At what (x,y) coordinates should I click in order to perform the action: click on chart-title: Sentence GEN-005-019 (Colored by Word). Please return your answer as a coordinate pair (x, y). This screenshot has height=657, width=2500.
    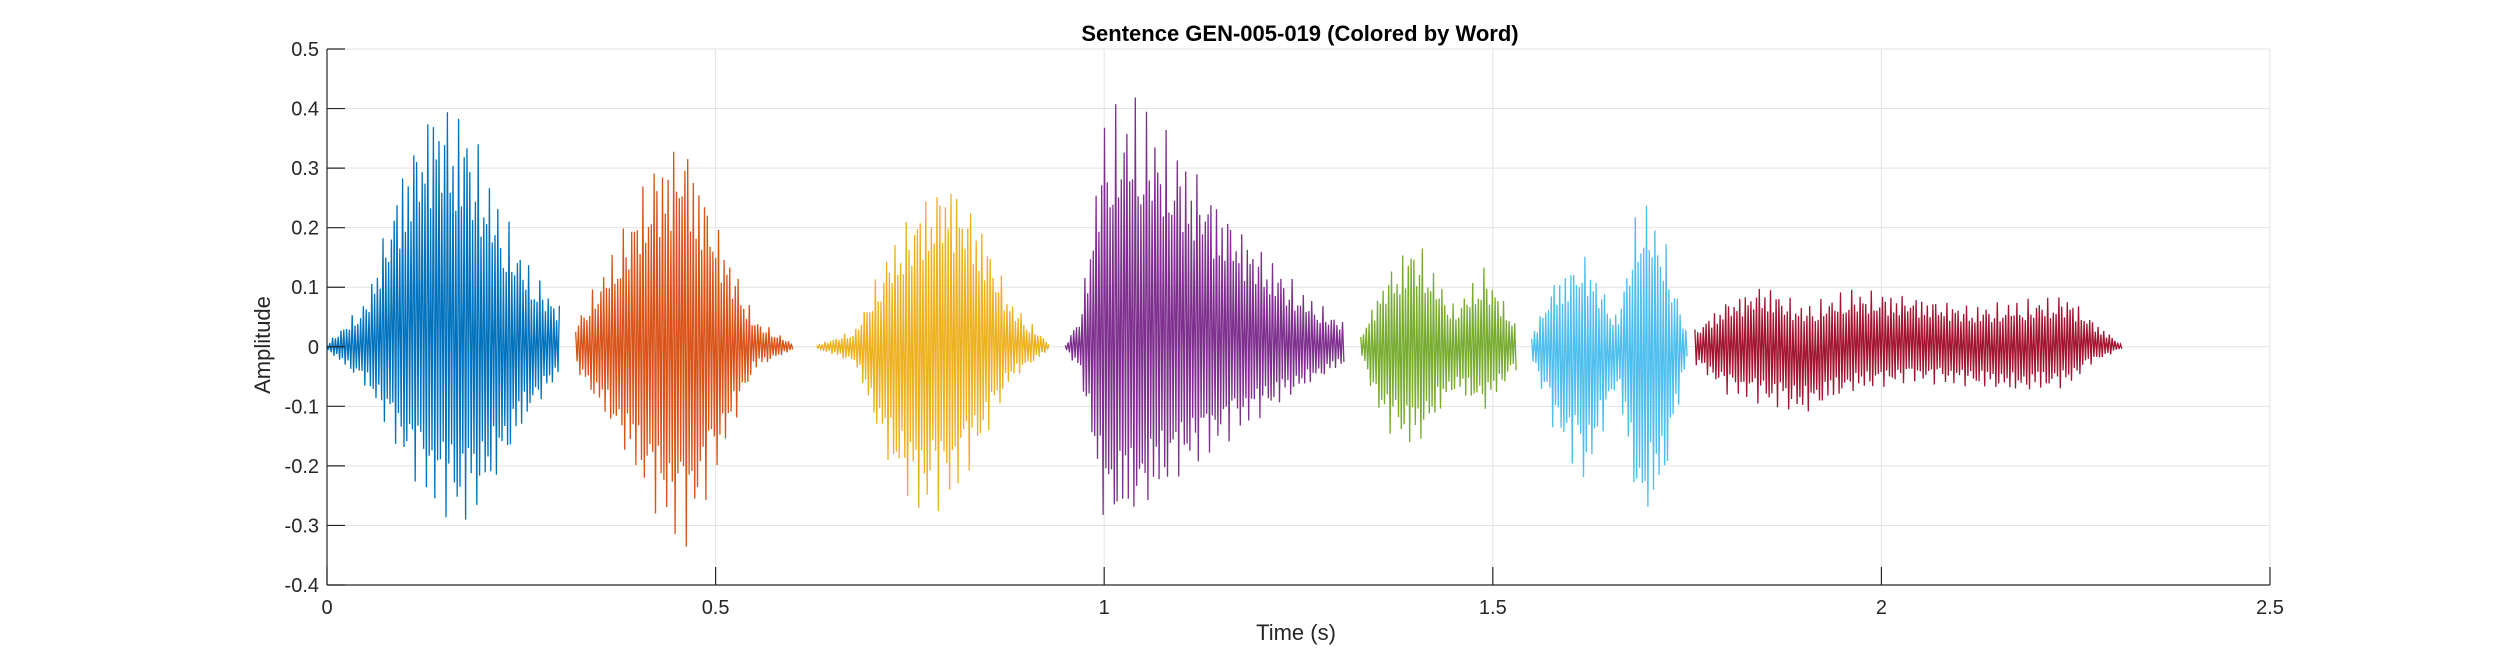
    Looking at the image, I should click on (1299, 33).